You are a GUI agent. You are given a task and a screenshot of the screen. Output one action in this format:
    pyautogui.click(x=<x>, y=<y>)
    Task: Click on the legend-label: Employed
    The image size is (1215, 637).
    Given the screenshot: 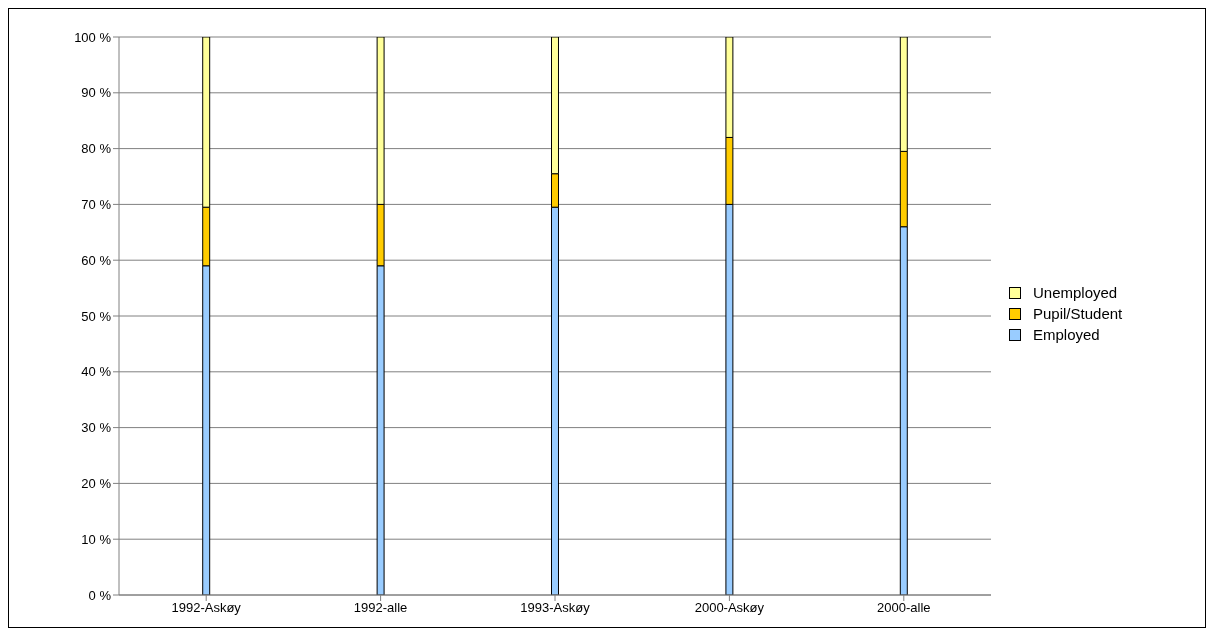 What is the action you would take?
    pyautogui.click(x=1066, y=334)
    